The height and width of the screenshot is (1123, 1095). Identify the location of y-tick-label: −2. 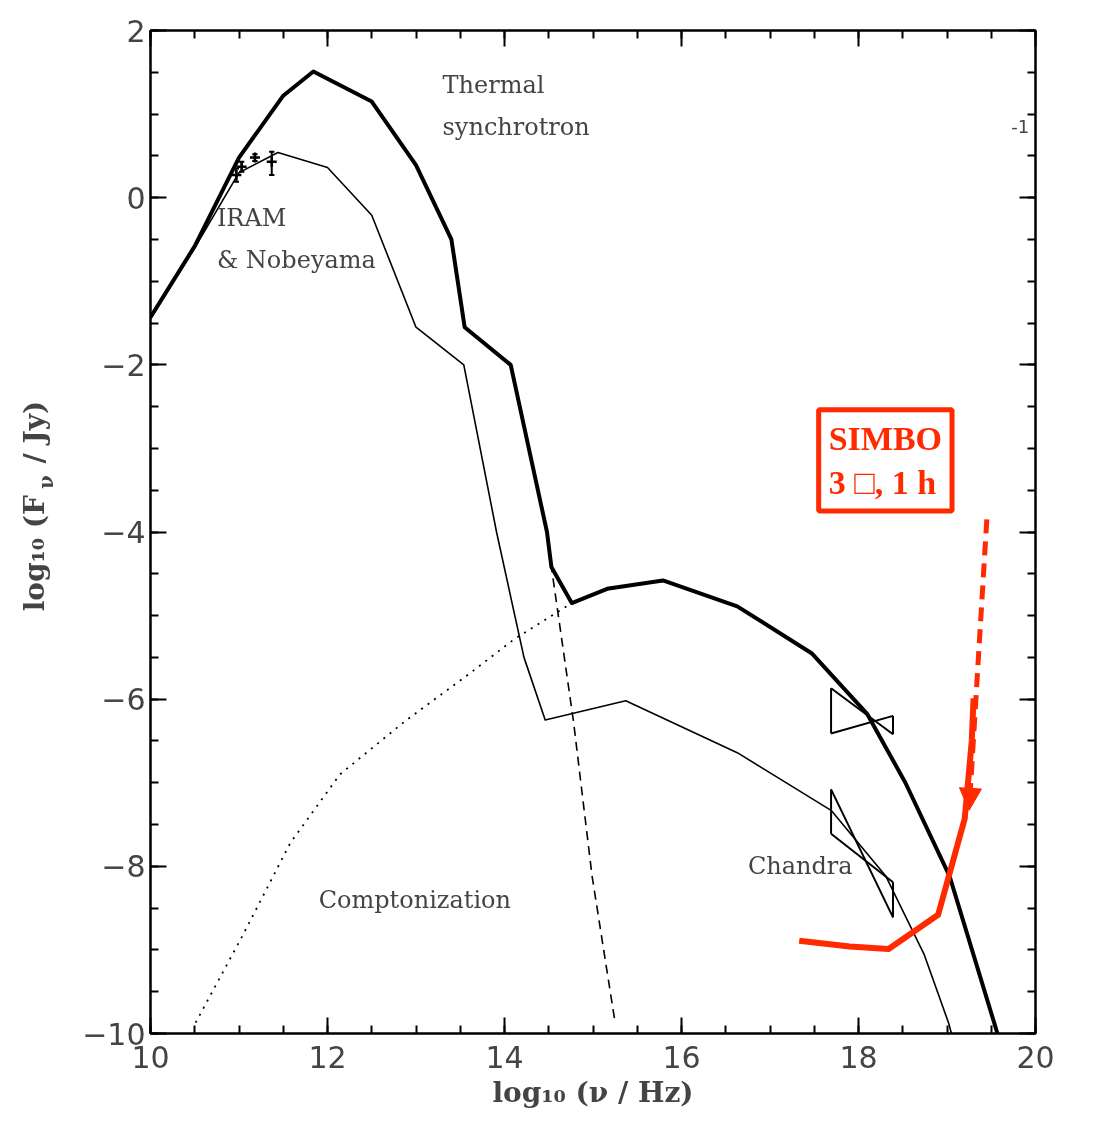
(123, 365).